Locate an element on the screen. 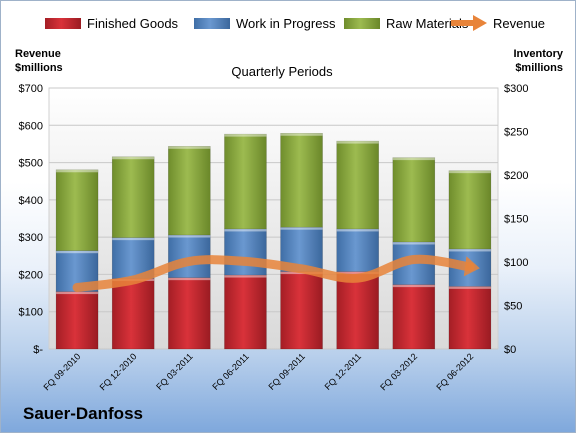 The width and height of the screenshot is (576, 434). category-label: FQ 09-2010 is located at coordinates (61, 371).